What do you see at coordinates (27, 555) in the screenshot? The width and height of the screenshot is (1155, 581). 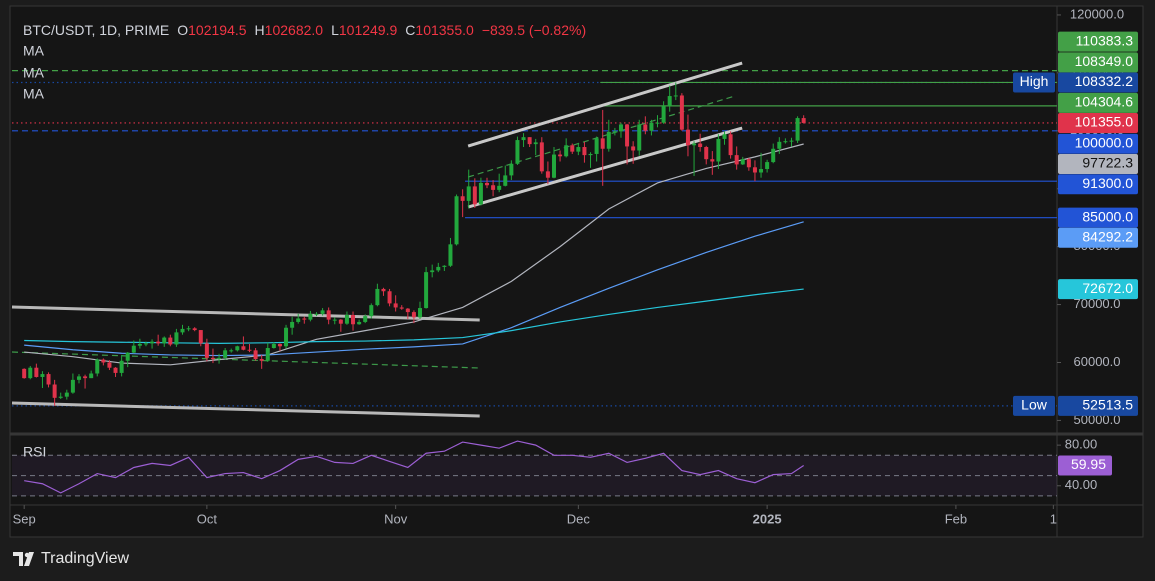 I see `logo-dot` at bounding box center [27, 555].